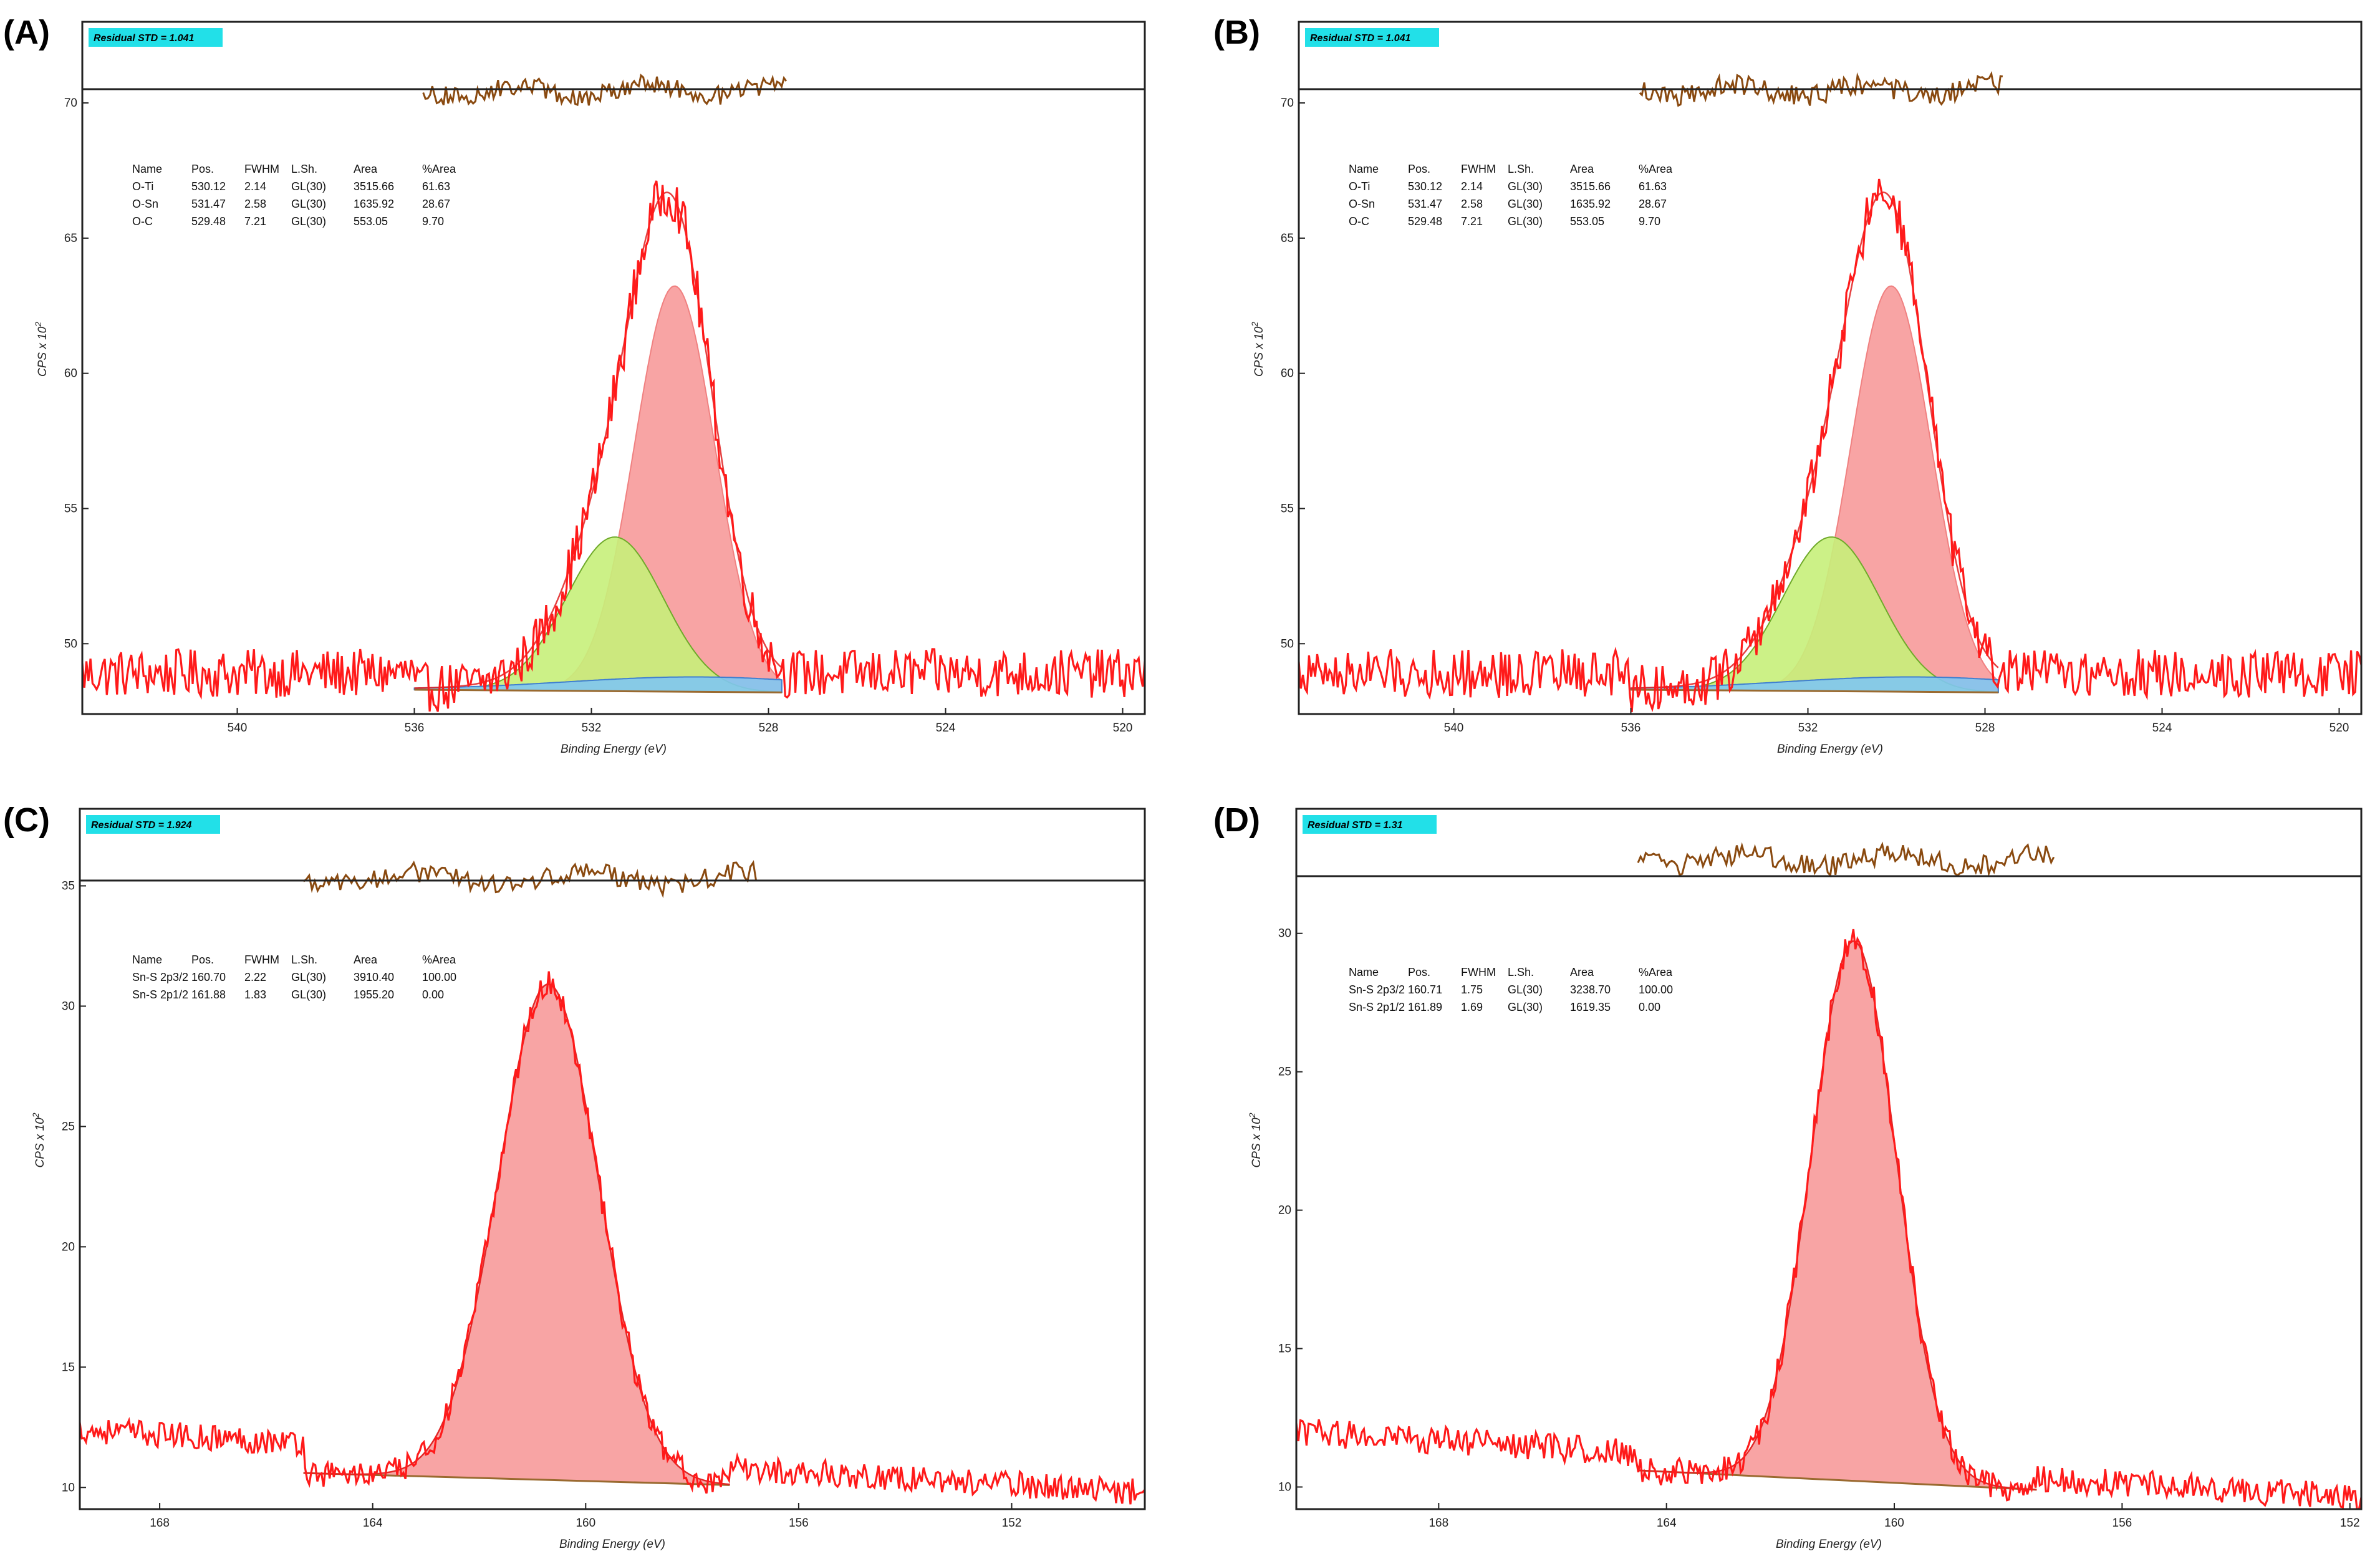 This screenshot has width=2380, height=1564. I want to click on legend-cell: 160.70, so click(208, 977).